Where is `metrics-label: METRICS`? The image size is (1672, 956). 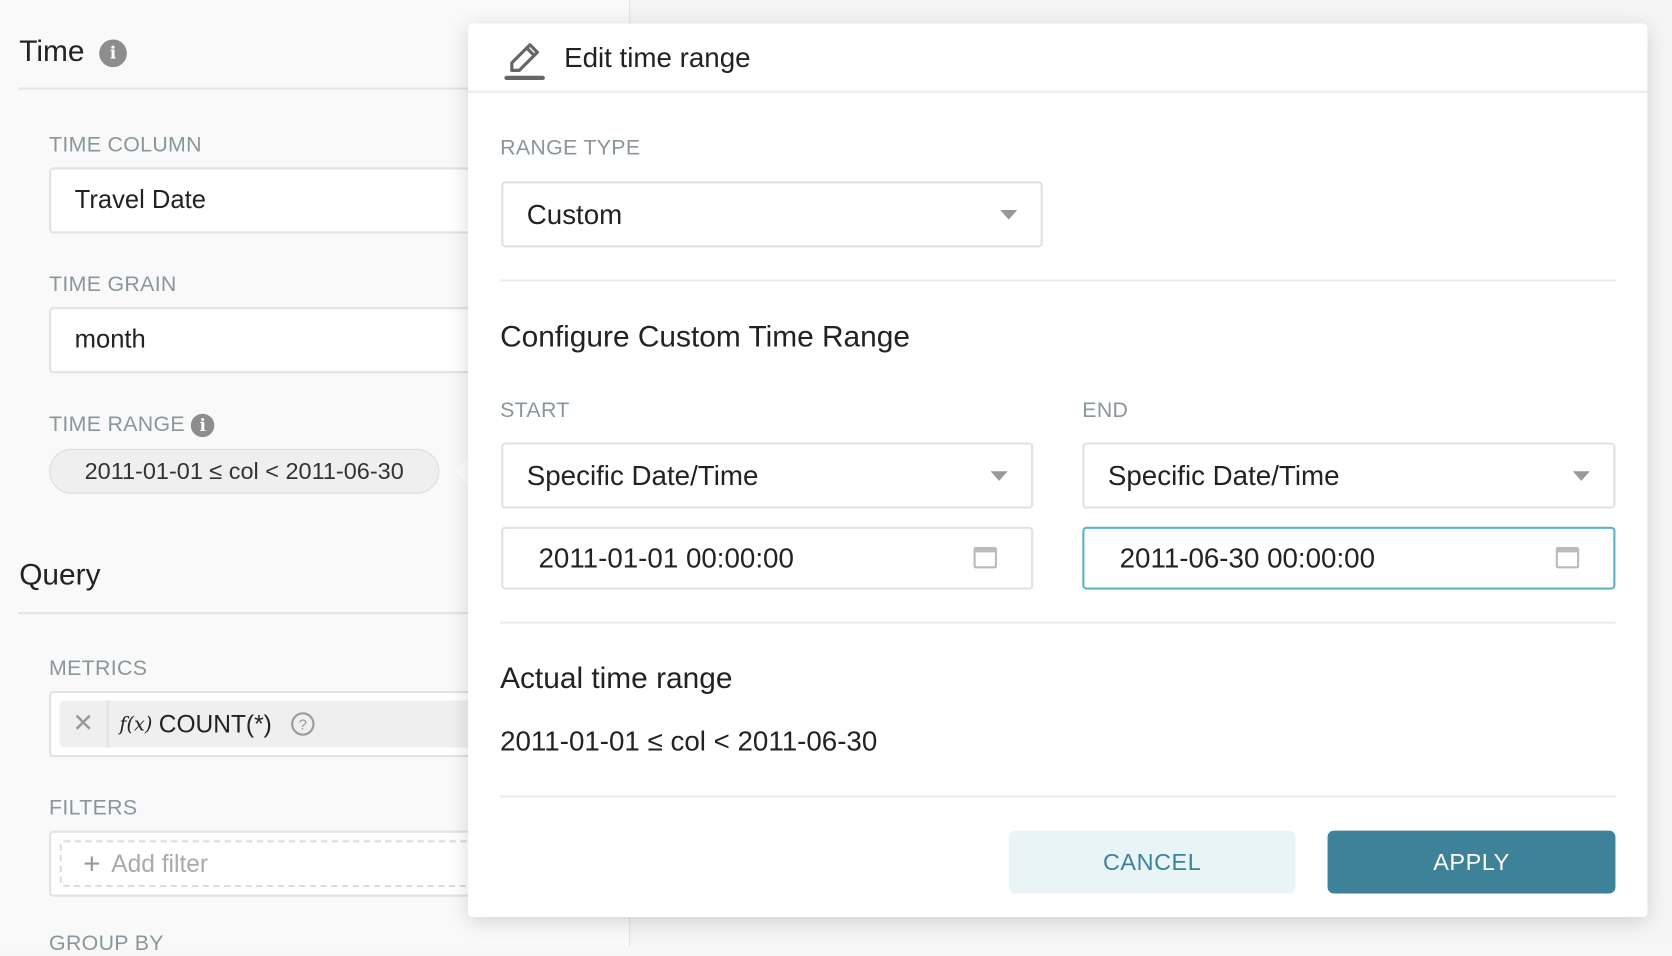 metrics-label: METRICS is located at coordinates (98, 668).